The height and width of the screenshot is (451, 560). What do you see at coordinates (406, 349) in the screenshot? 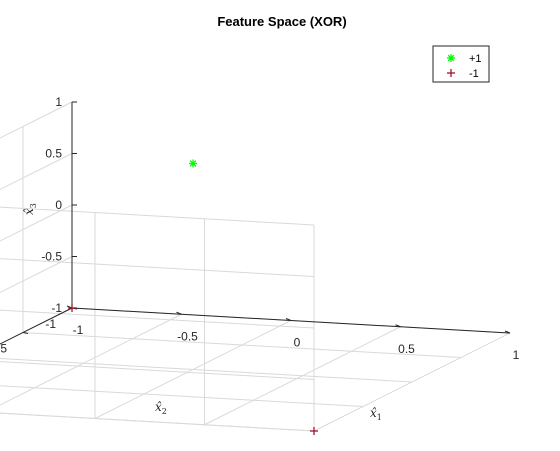
I see `x-tick-label: 0.5` at bounding box center [406, 349].